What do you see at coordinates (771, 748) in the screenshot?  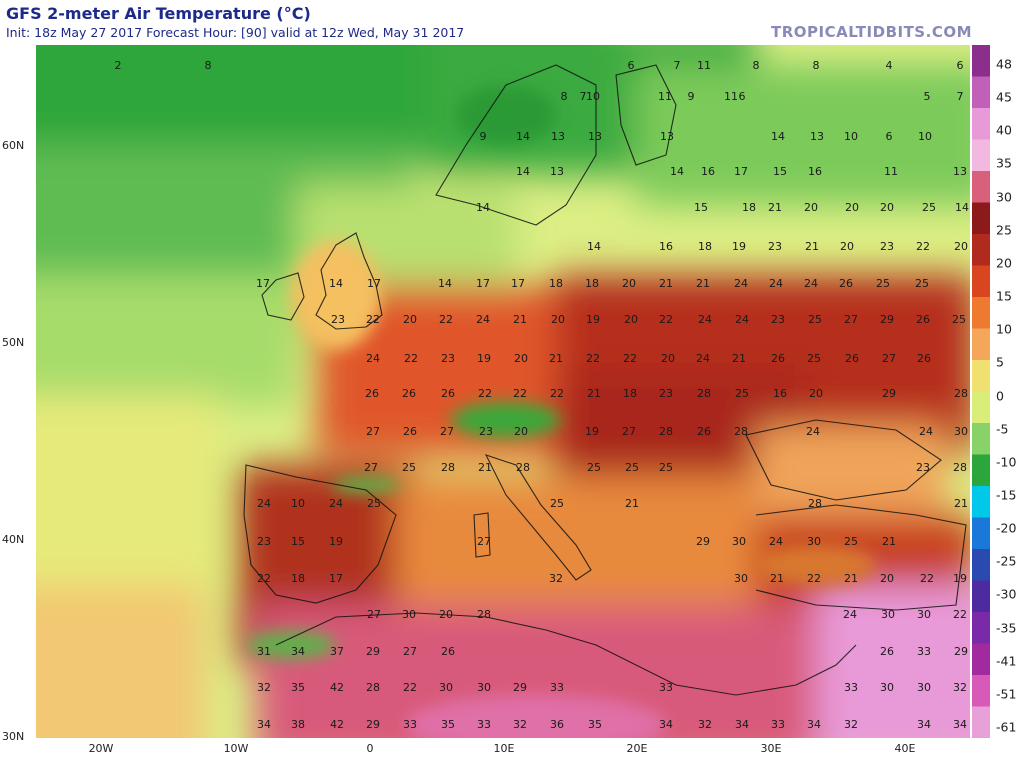 I see `lon-label: 30E` at bounding box center [771, 748].